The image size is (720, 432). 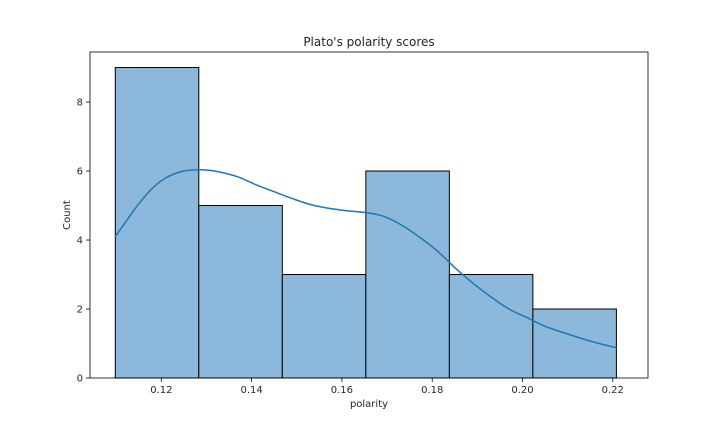 I want to click on y-axis-ticks: 0 2 4 6 8, so click(x=83, y=241).